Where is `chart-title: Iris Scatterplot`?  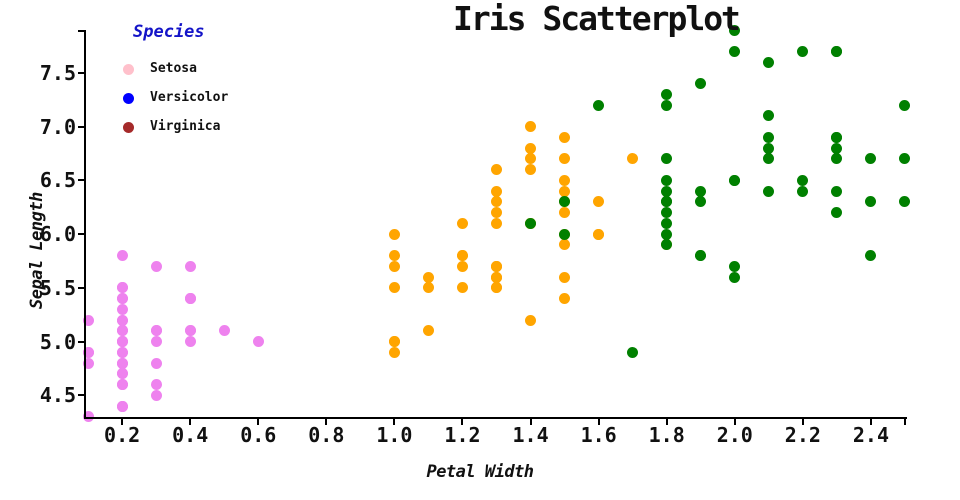
chart-title: Iris Scatterplot is located at coordinates (597, 19).